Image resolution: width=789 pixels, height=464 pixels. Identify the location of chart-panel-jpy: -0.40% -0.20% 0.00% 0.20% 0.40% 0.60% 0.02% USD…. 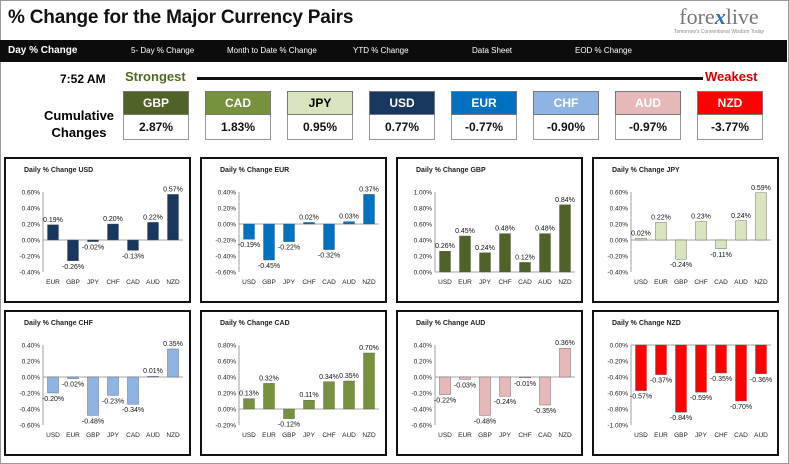
(685, 230).